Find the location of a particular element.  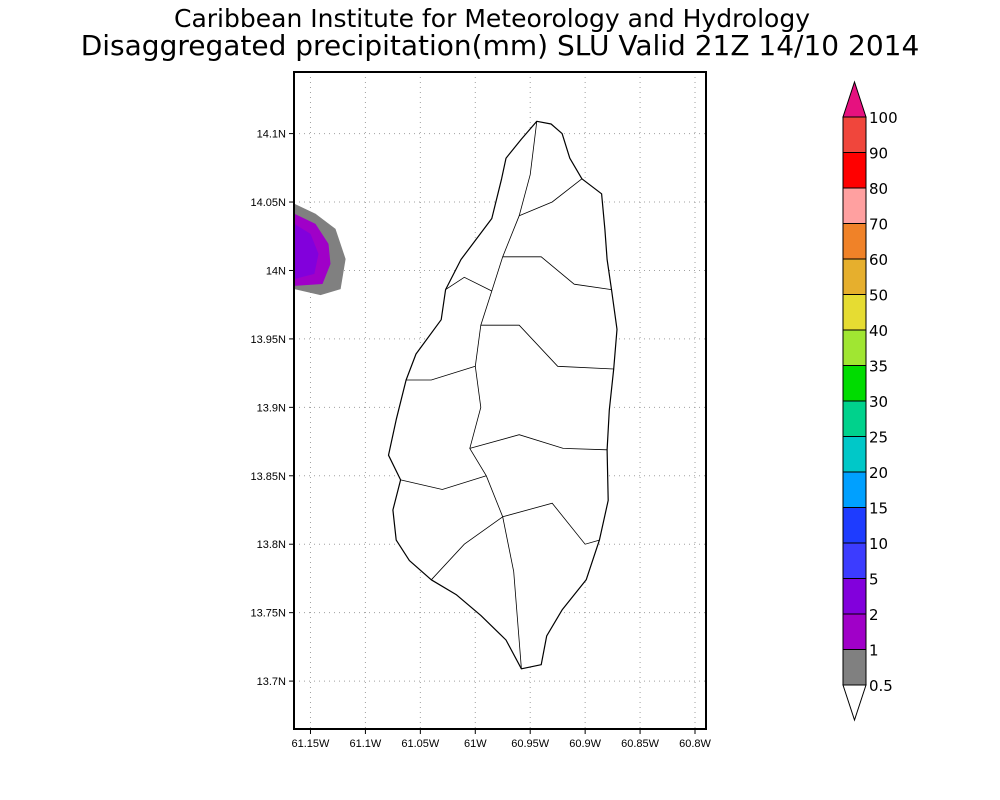

y-tick-label: 13.75N is located at coordinates (269, 614).